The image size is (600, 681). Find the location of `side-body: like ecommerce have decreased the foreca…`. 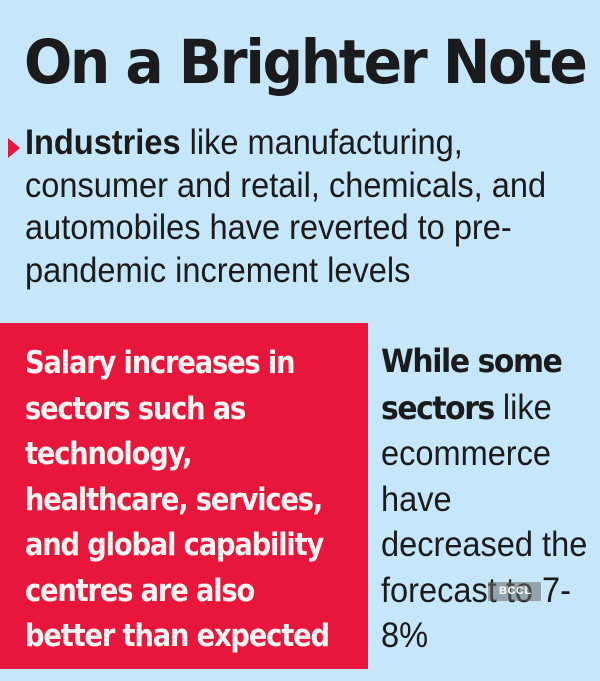

side-body: like ecommerce have decreased the foreca… is located at coordinates (484, 521).